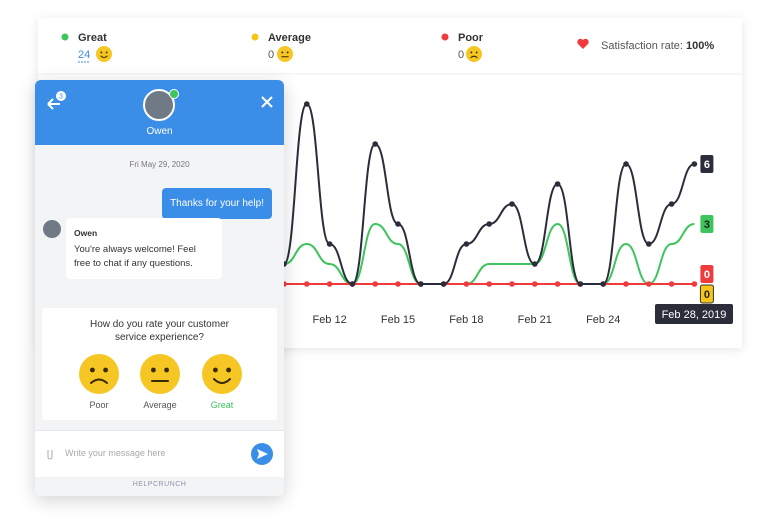 The image size is (768, 530). What do you see at coordinates (255, 37) in the screenshot?
I see `average-dot` at bounding box center [255, 37].